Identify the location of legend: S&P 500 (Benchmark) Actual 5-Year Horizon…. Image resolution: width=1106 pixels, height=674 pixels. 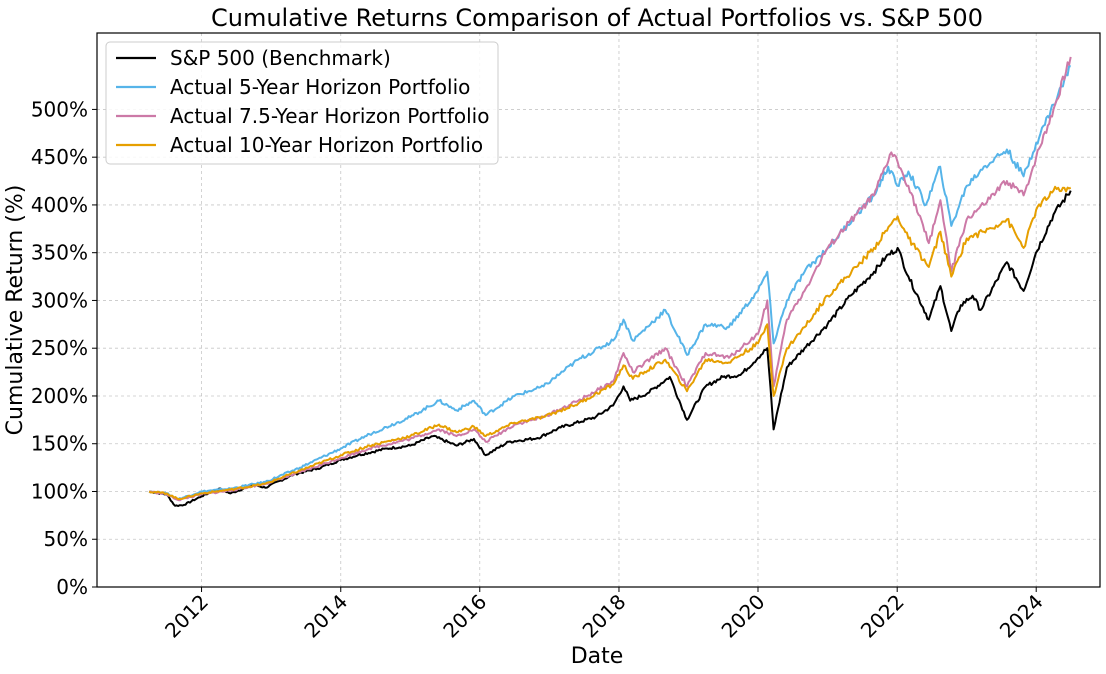
(302, 103).